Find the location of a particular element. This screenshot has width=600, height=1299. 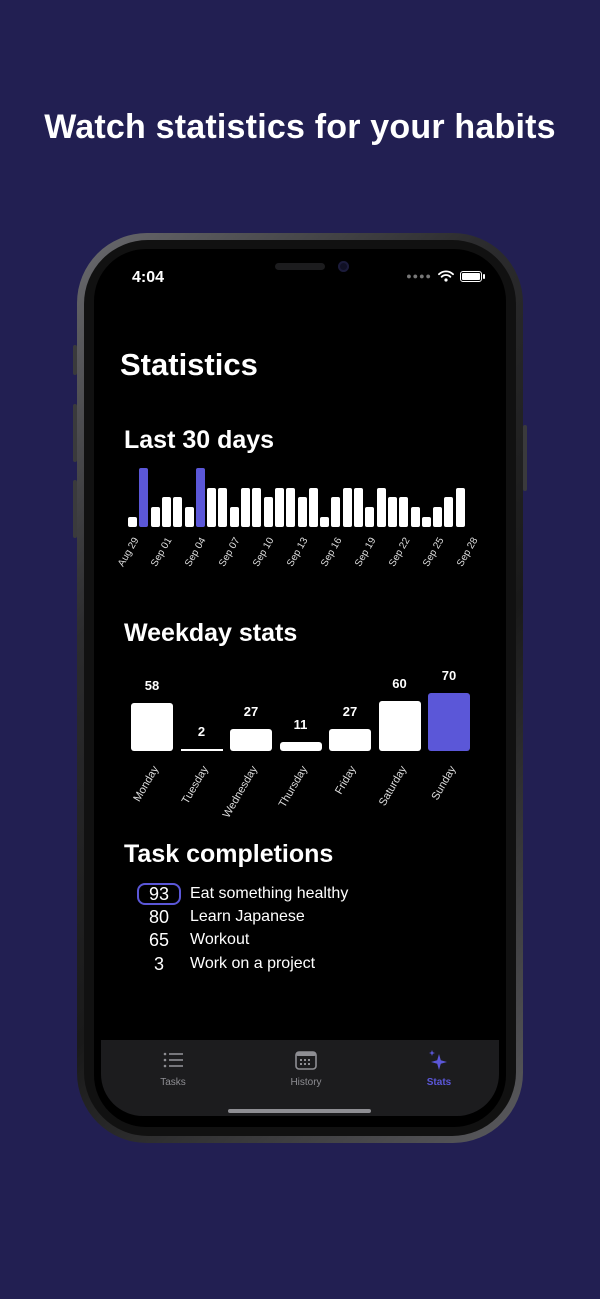

weekday-tick-label: Tuesday is located at coordinates (195, 785).